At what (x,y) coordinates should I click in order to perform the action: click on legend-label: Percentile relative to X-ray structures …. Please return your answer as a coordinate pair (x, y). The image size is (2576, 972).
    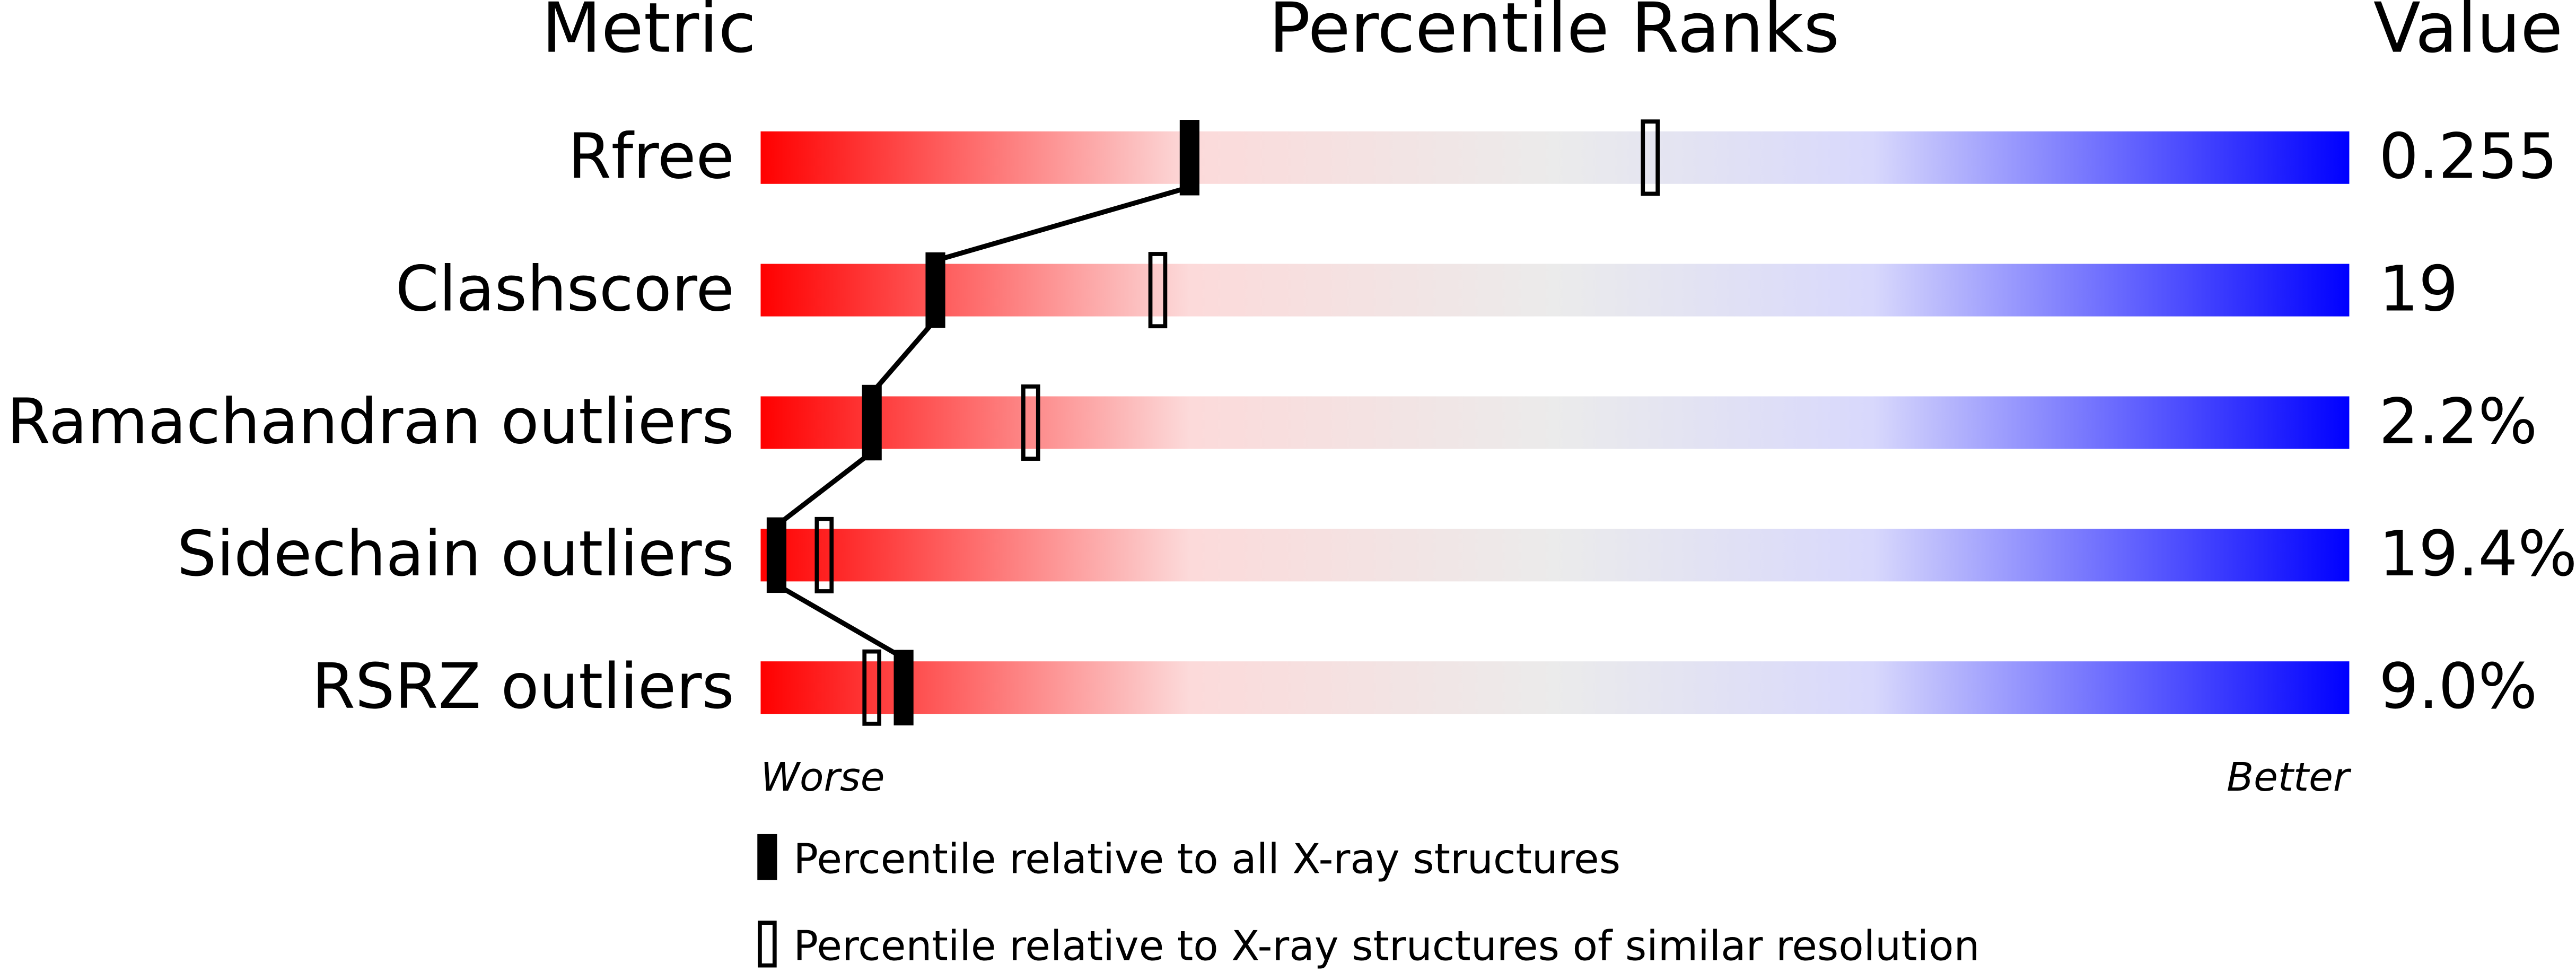
    Looking at the image, I should click on (1386, 946).